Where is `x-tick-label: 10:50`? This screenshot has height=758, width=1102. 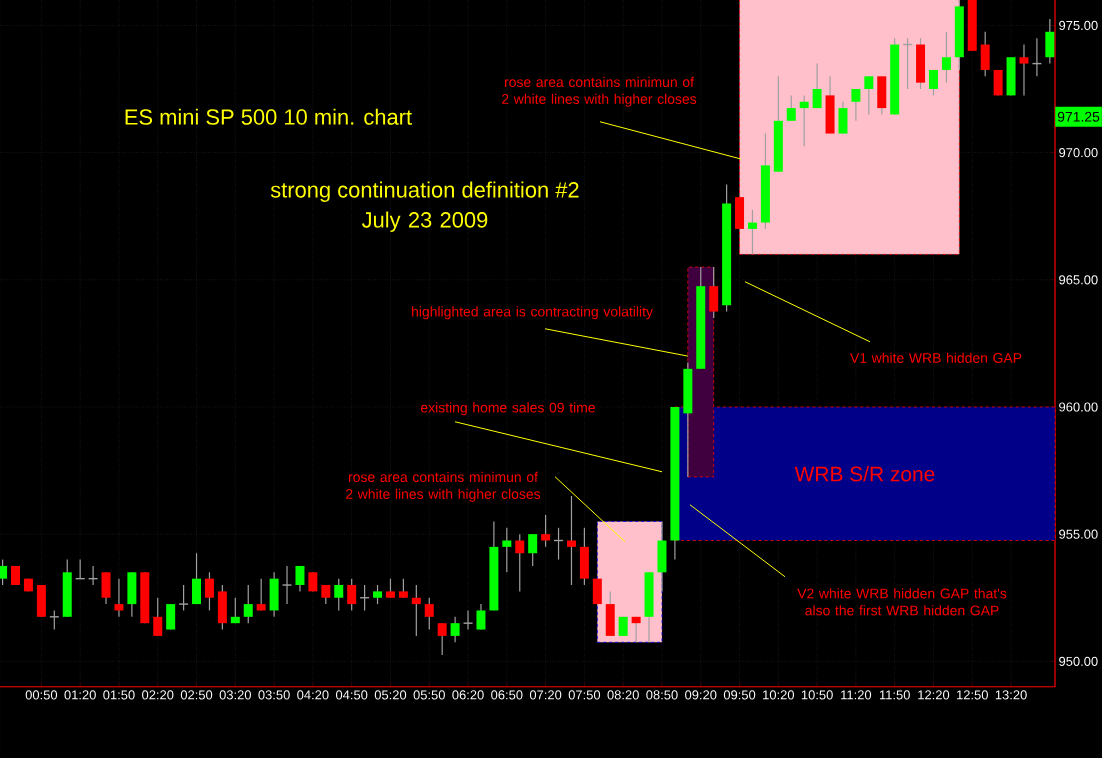
x-tick-label: 10:50 is located at coordinates (817, 695).